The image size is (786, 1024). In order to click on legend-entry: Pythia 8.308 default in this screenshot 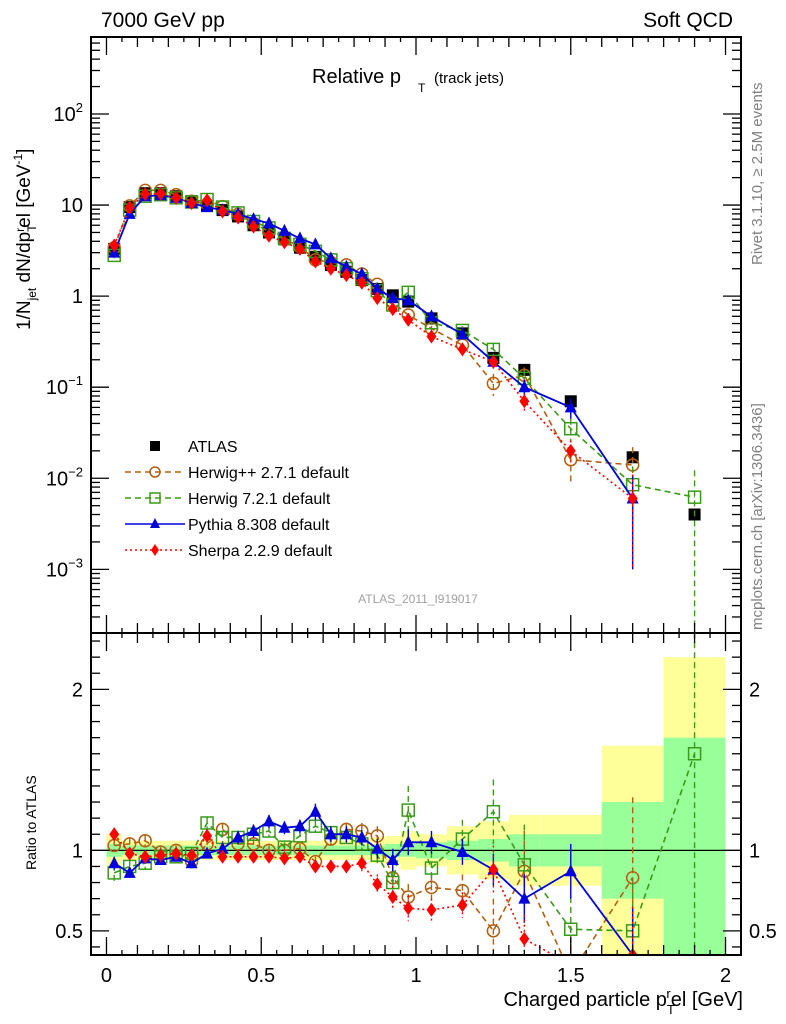, I will do `click(227, 525)`.